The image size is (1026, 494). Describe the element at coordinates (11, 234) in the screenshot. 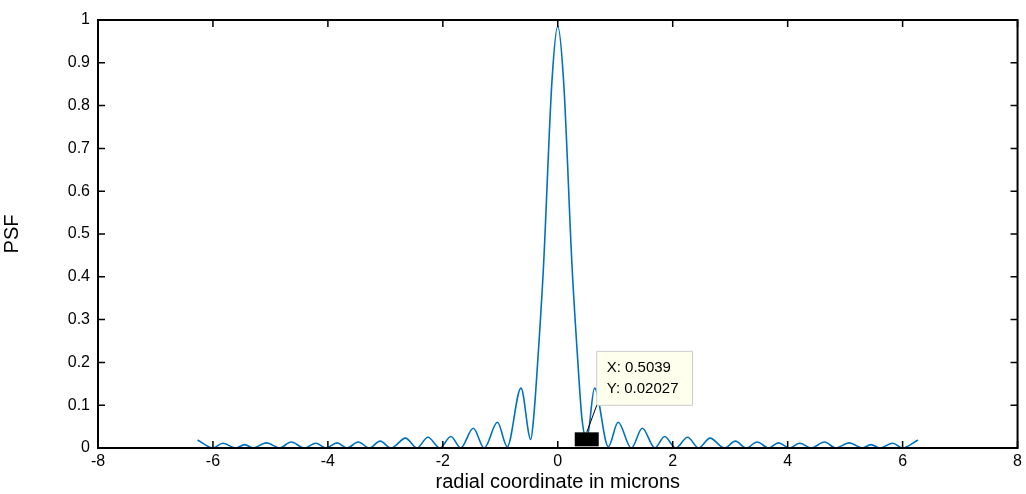

I see `y-axis-title: PSF` at that location.